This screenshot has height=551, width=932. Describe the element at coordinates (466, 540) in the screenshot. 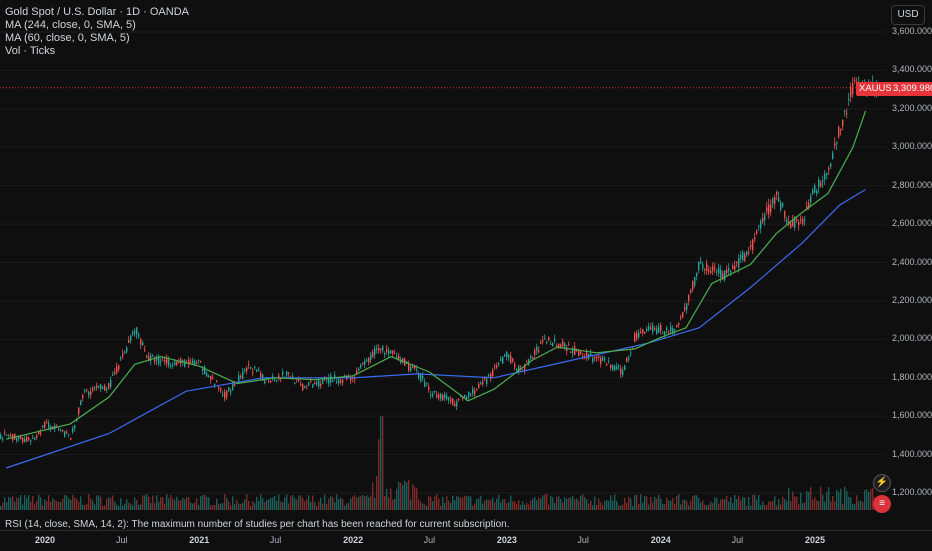

I see `time-scale` at that location.